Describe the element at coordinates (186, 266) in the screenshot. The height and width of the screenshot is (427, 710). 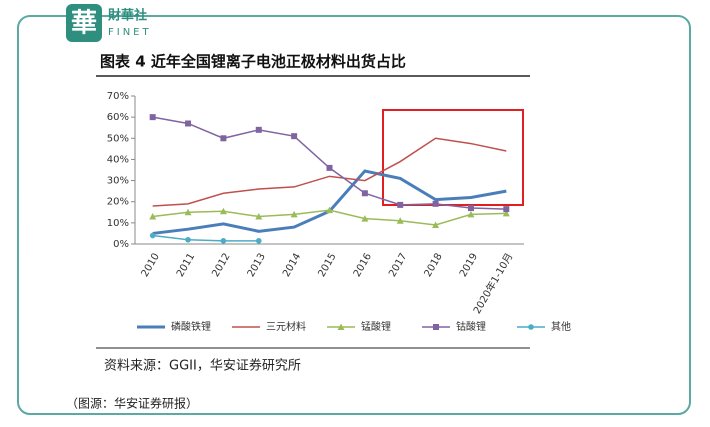
I see `x-tick-label: 2011` at that location.